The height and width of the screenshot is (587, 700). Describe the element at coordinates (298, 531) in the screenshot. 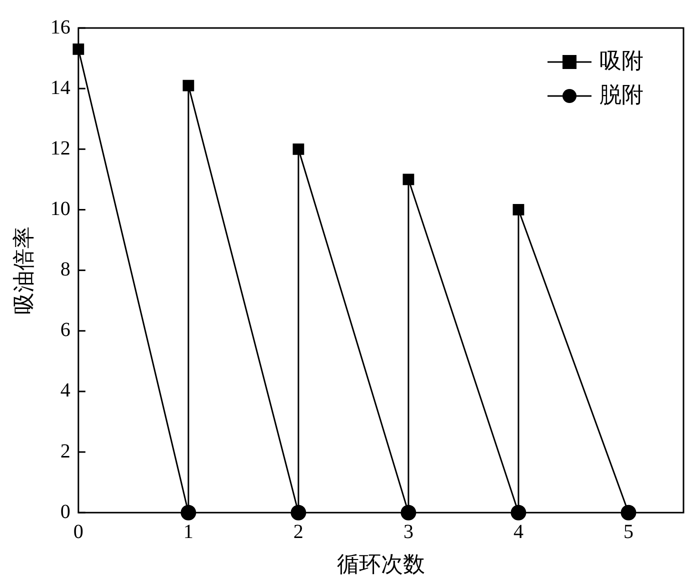

I see `x-tick-label: 2` at that location.